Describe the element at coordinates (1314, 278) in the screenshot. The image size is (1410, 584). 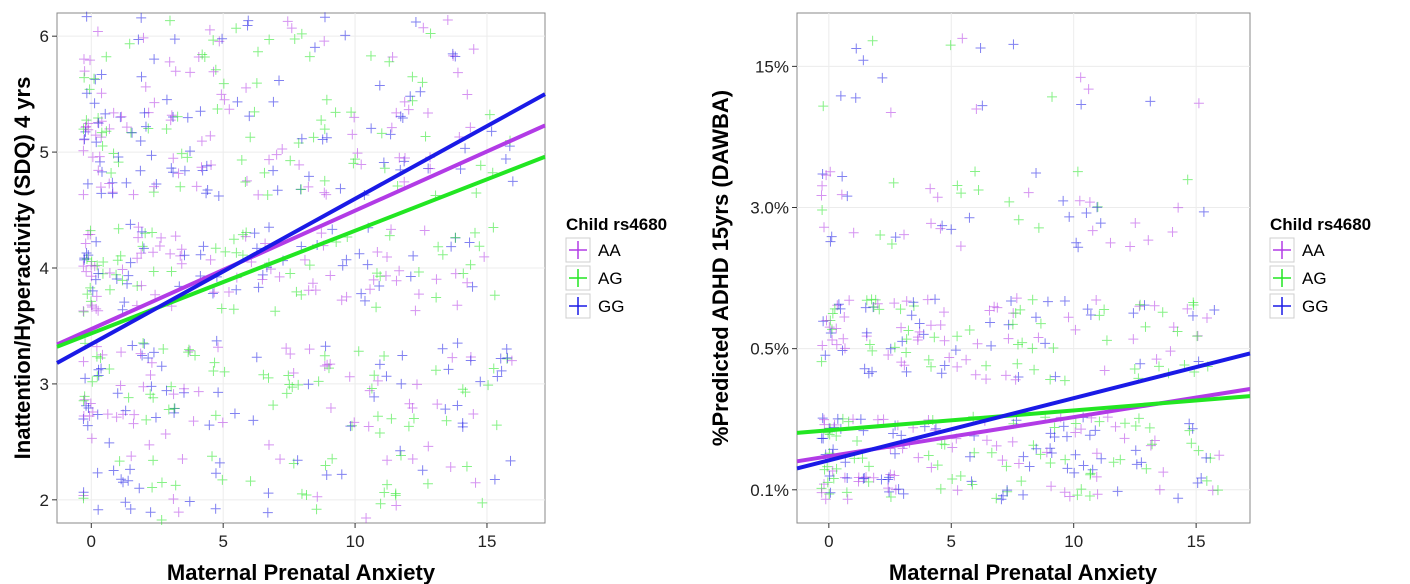
I see `legend-label-ag: AG` at that location.